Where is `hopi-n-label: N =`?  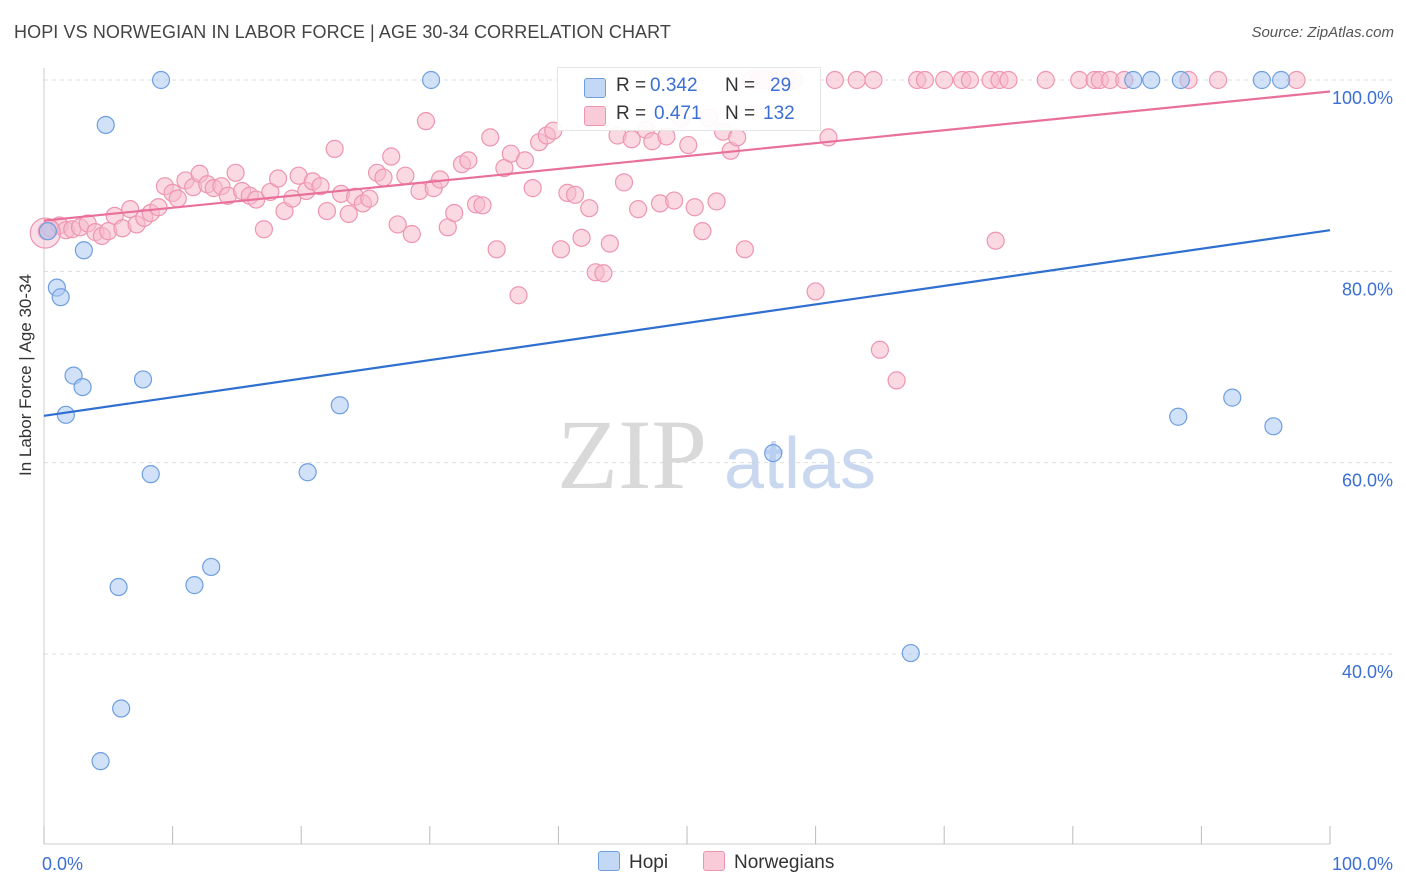 hopi-n-label: N = is located at coordinates (740, 85).